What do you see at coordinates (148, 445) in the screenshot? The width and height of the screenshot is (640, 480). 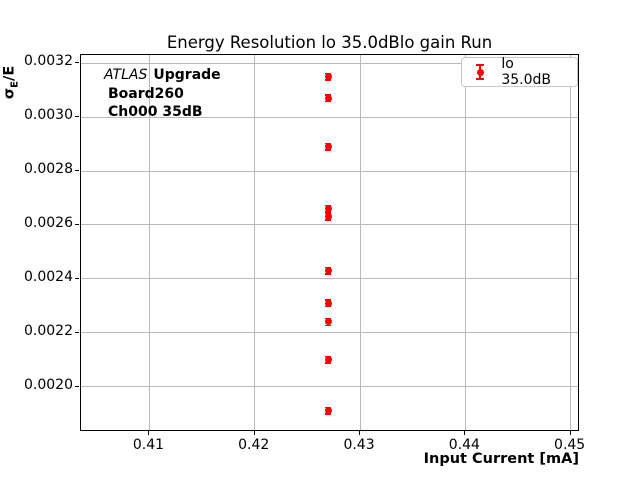 I see `x-tick-label: 0.41` at bounding box center [148, 445].